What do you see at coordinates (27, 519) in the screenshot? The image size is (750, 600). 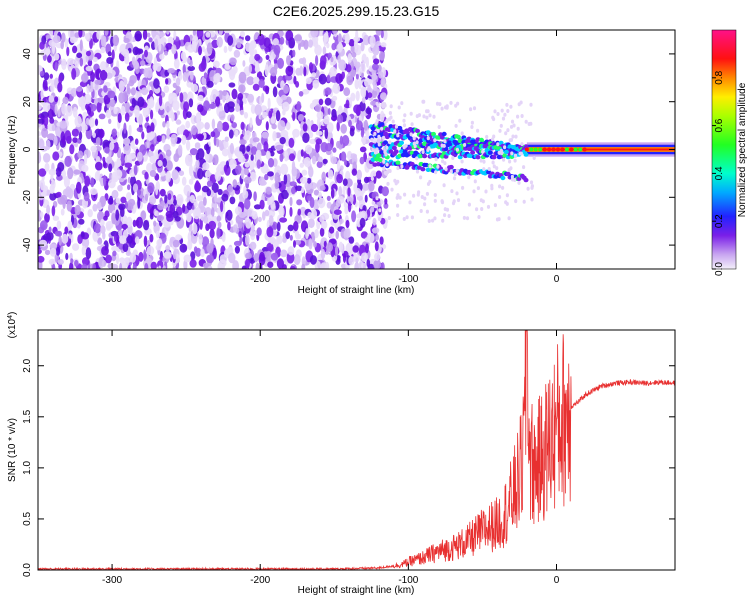 I see `y-tick-label: 0.5` at bounding box center [27, 519].